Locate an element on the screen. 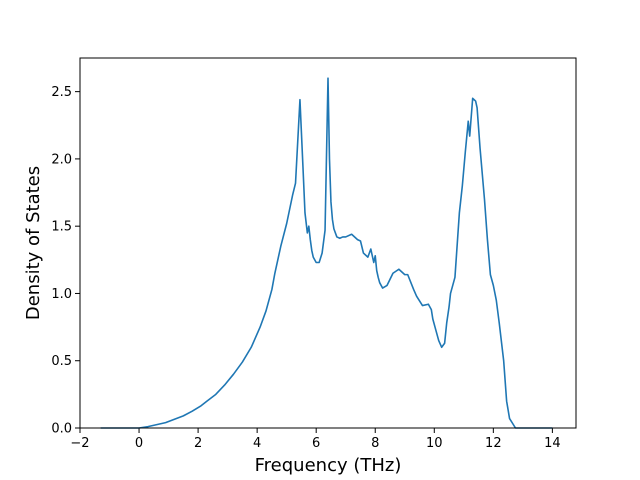 The width and height of the screenshot is (640, 480). x-tick-label: −2 is located at coordinates (79, 443).